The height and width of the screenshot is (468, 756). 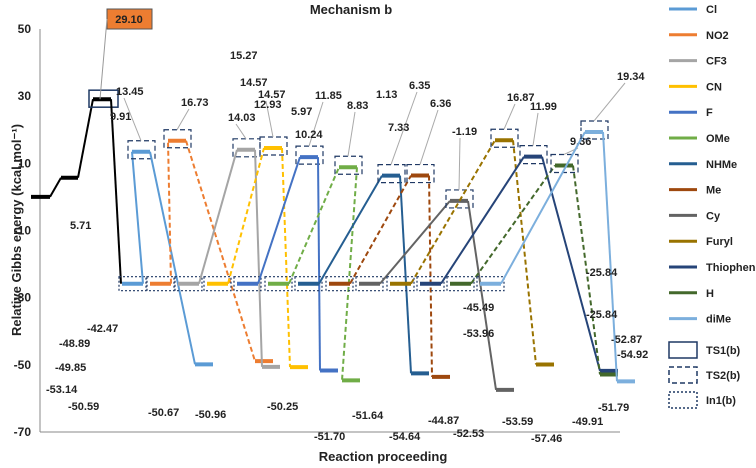 What do you see at coordinates (16, 230) in the screenshot?
I see `y-axis-label: Relative Gibbs energy (kcal.mol⁻¹)` at bounding box center [16, 230].